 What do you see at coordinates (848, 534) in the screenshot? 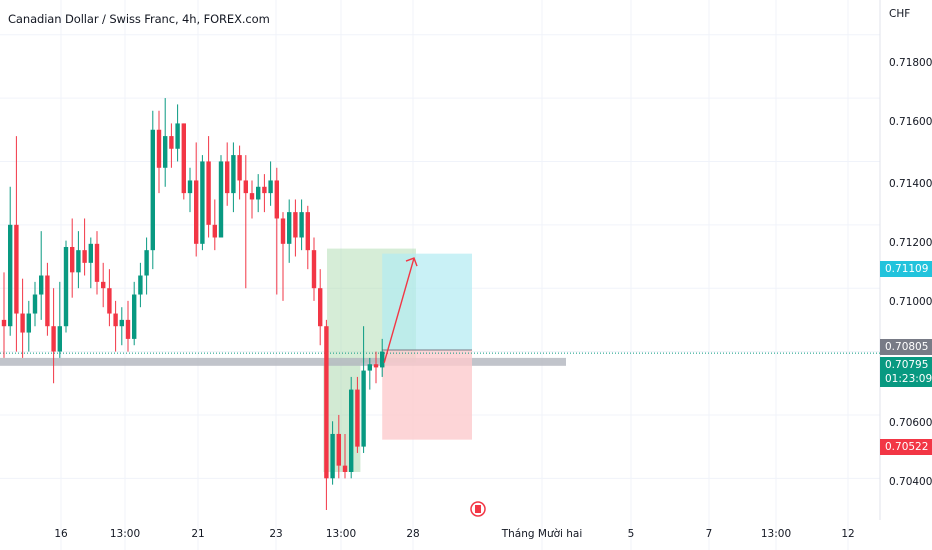
I see `x-tick-label: 12` at bounding box center [848, 534].